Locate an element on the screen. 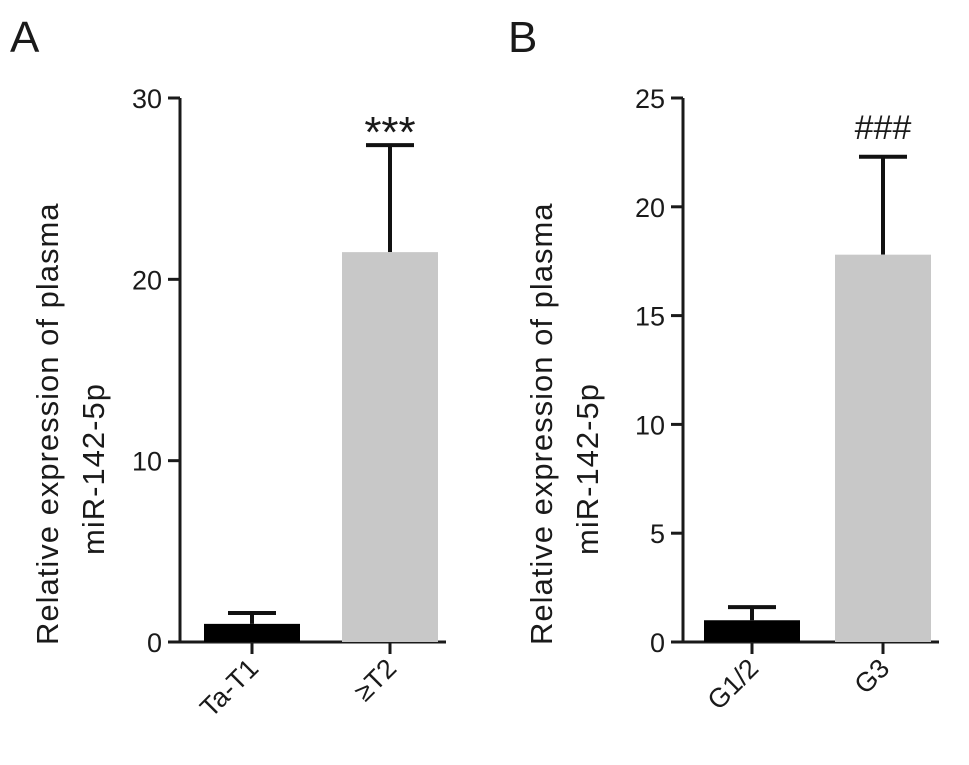 The image size is (969, 765). y-tick-label: 25 is located at coordinates (650, 99).